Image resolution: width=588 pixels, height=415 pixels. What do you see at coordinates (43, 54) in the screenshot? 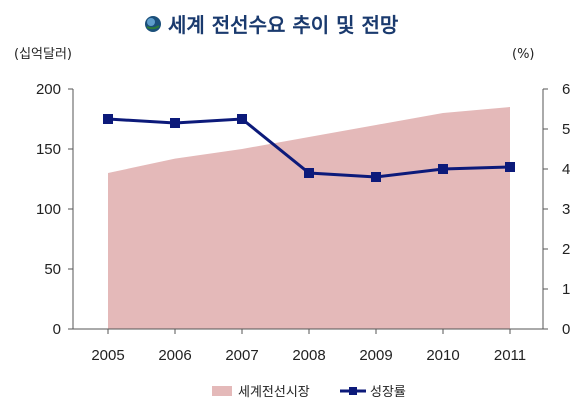
I see `left-axis-label: (십억달러)` at bounding box center [43, 54].